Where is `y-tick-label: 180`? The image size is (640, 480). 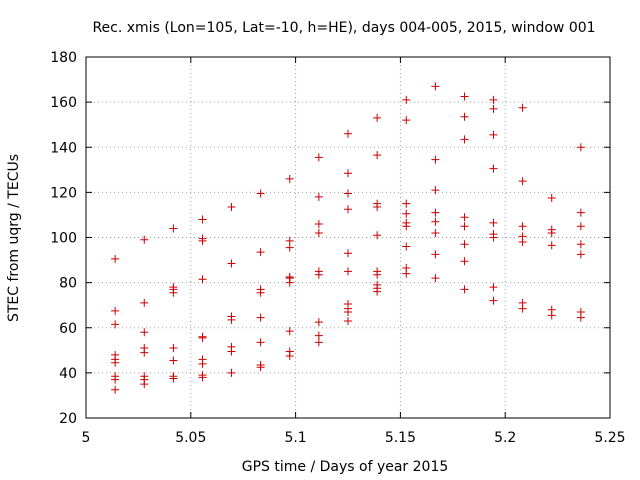
y-tick-label: 180 is located at coordinates (63, 58).